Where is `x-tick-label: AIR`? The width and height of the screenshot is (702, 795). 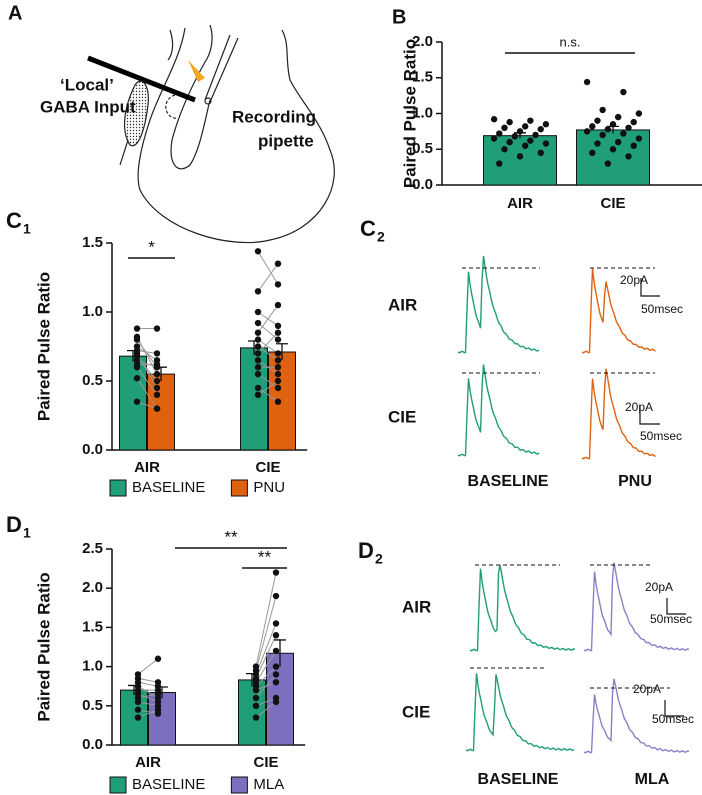 x-tick-label: AIR is located at coordinates (520, 203).